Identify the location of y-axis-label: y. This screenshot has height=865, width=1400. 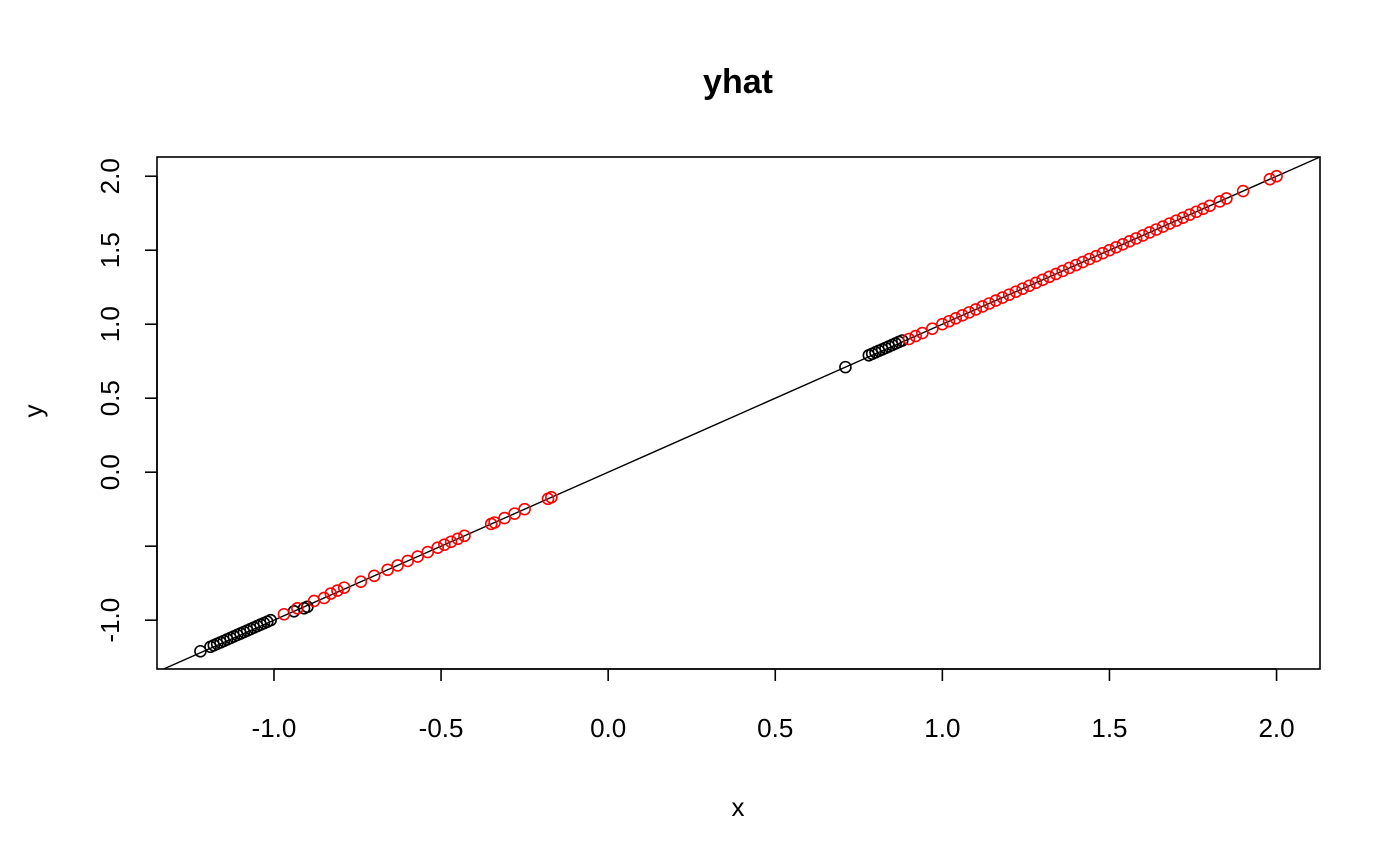
(33, 411).